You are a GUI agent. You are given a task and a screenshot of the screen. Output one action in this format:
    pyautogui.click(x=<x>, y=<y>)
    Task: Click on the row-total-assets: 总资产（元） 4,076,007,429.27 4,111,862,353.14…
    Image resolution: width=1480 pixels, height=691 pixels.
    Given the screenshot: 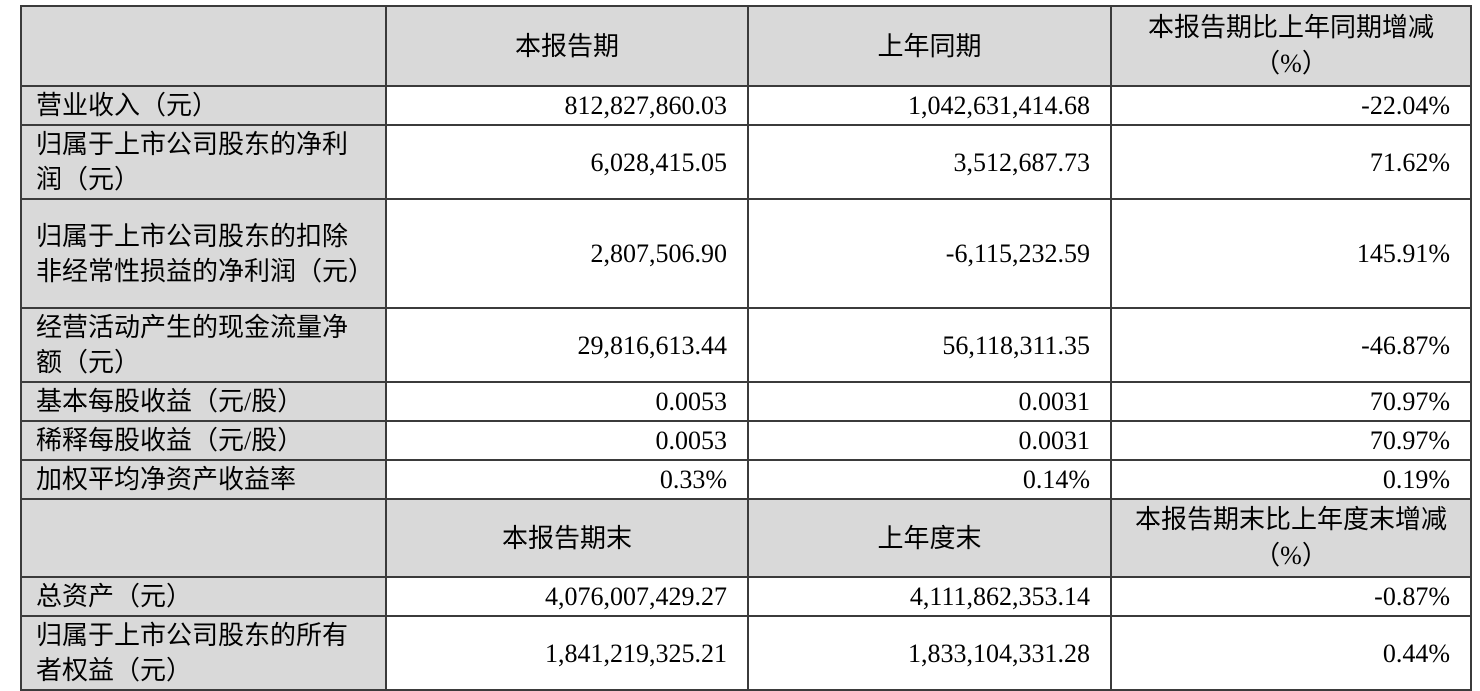 What is the action you would take?
    pyautogui.click(x=746, y=596)
    